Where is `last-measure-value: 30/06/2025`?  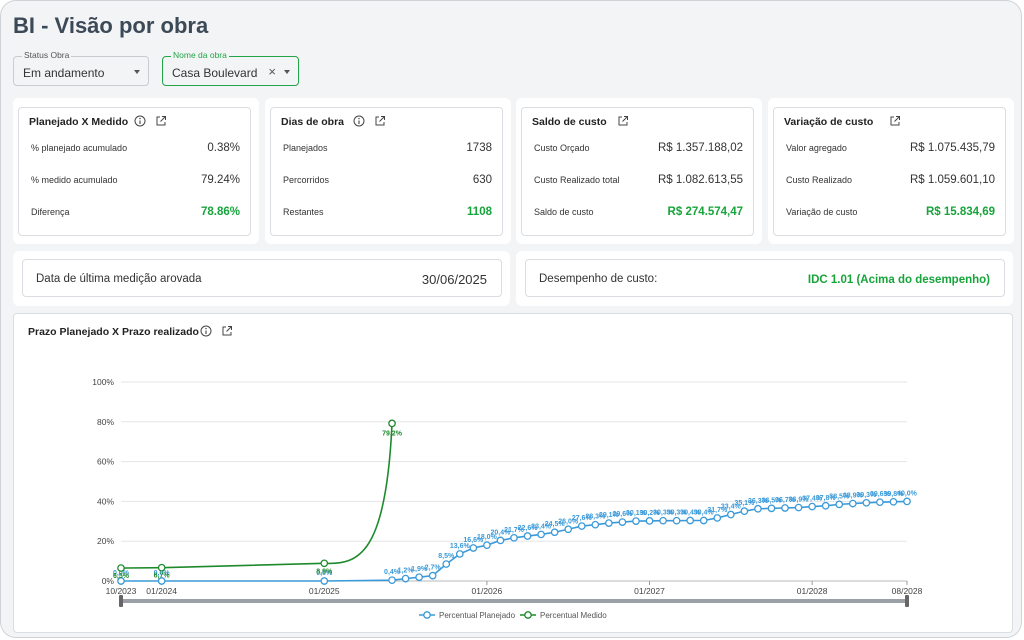 last-measure-value: 30/06/2025 is located at coordinates (454, 279).